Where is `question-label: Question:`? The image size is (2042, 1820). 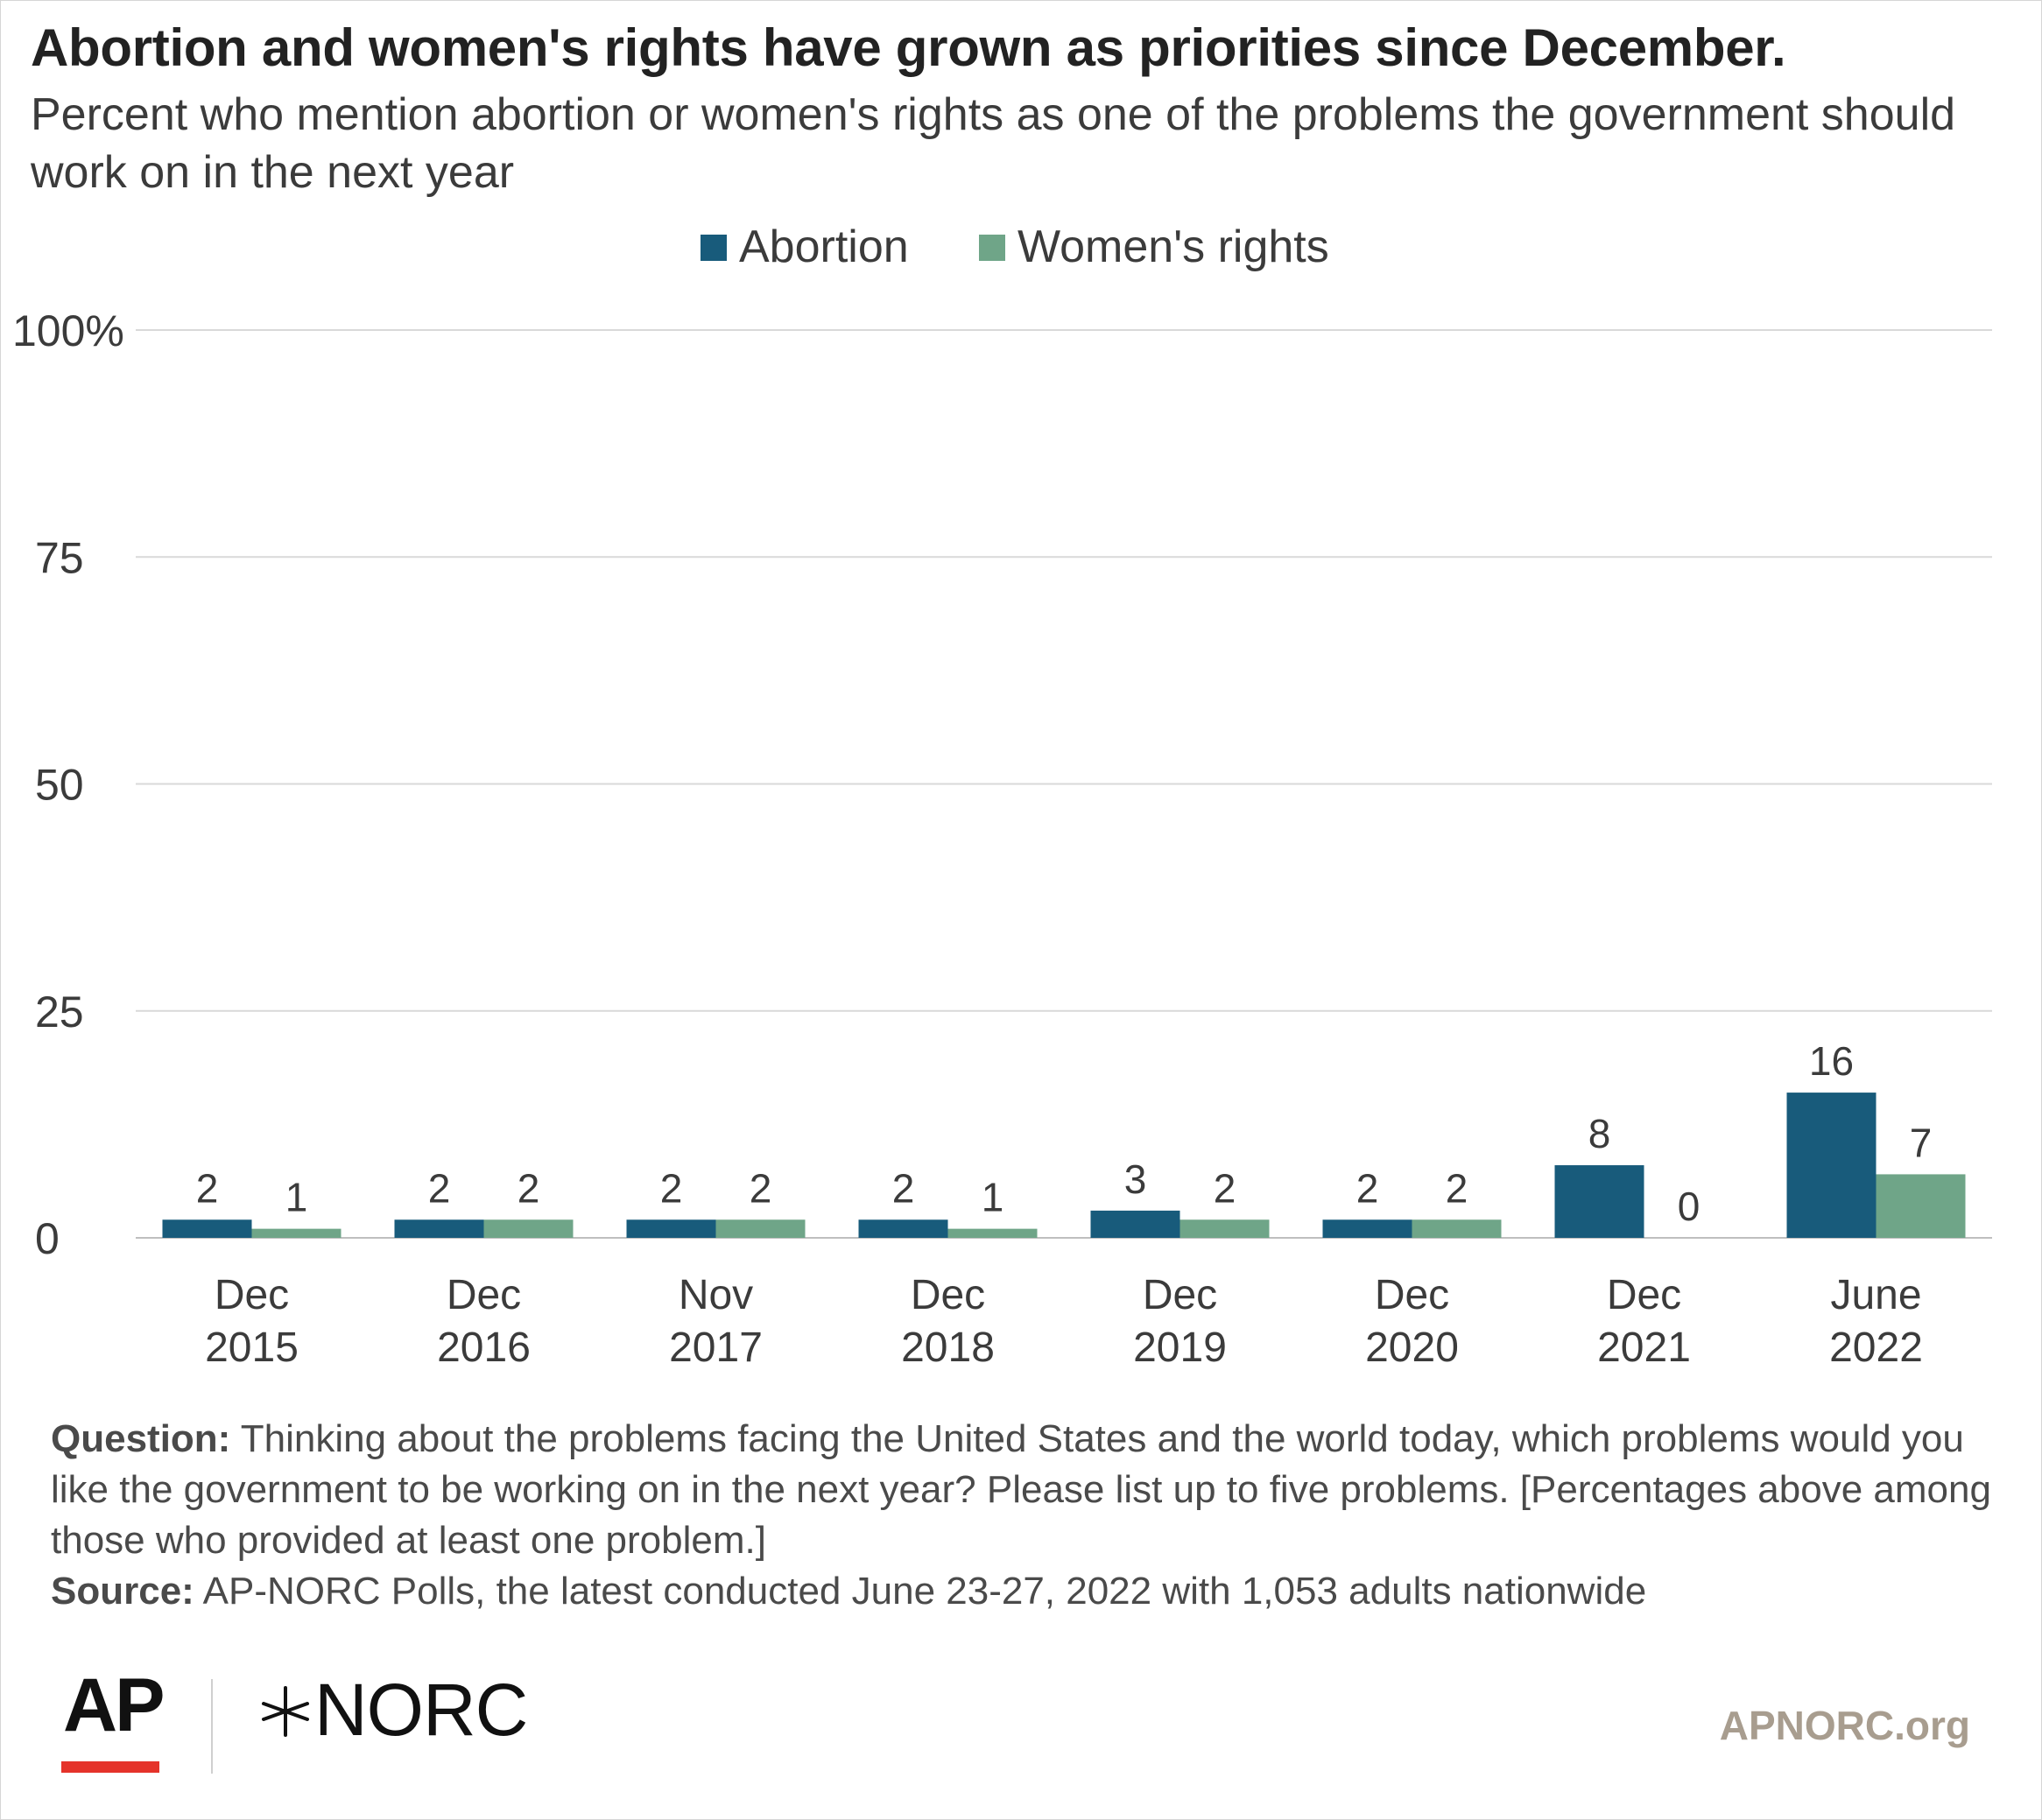 question-label: Question: is located at coordinates (141, 1438).